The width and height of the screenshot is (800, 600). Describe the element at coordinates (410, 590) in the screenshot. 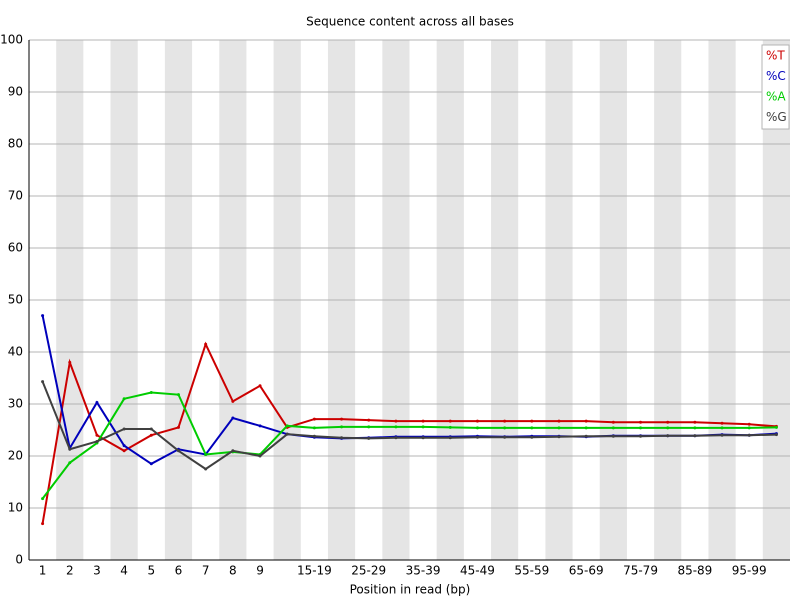

I see `x-axis-label: Position in read (bp)` at that location.